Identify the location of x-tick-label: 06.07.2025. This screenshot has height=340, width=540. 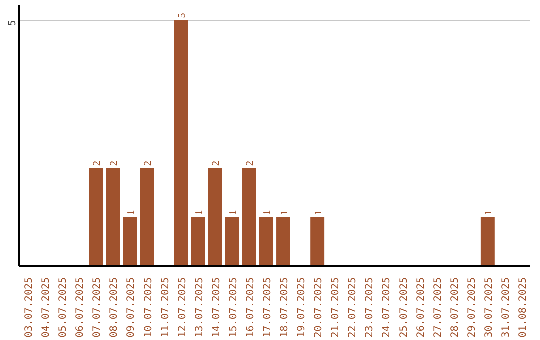
(80, 307).